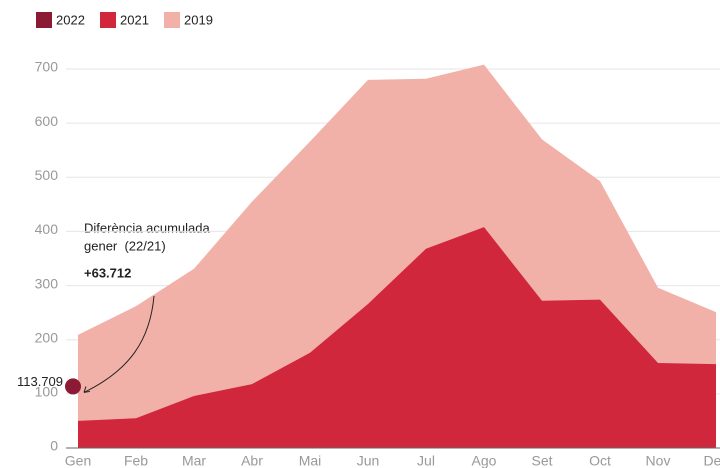 Image resolution: width=720 pixels, height=468 pixels. I want to click on y-tick-label: 400, so click(47, 229).